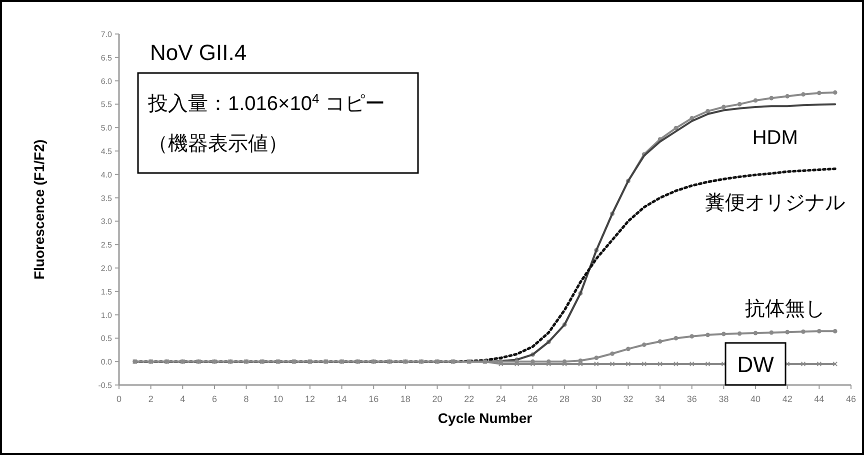 This screenshot has height=455, width=864. Describe the element at coordinates (183, 399) in the screenshot. I see `x-tick-label: 4` at that location.